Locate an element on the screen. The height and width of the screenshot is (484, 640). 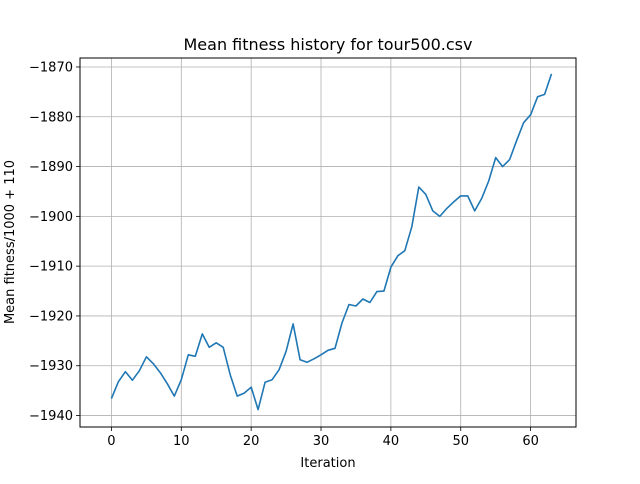
x-tick-label: 10 is located at coordinates (181, 441).